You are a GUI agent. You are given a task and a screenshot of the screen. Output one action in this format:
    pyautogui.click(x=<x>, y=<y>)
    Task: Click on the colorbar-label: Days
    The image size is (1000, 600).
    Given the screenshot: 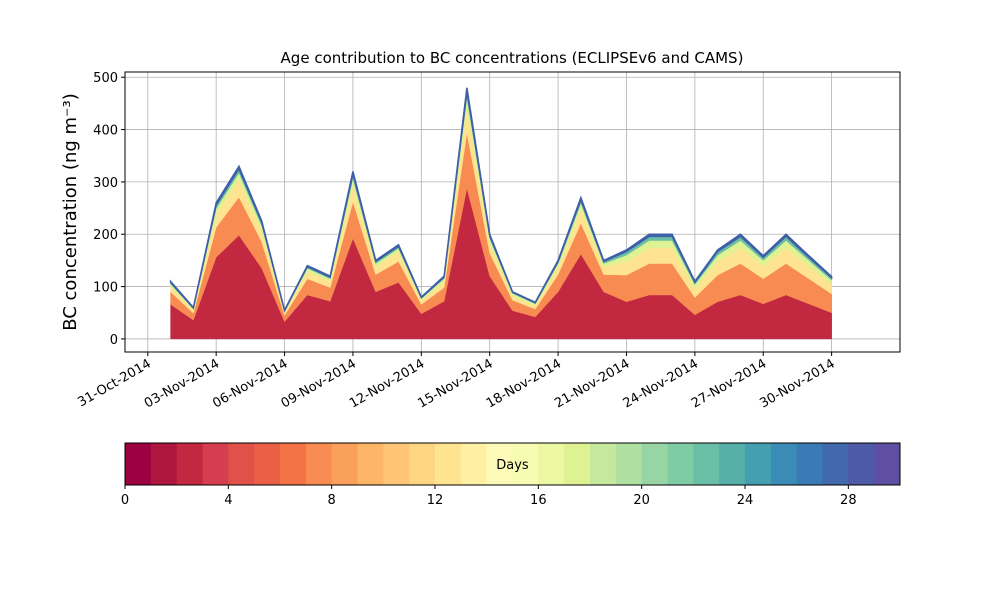 What is the action you would take?
    pyautogui.click(x=512, y=465)
    